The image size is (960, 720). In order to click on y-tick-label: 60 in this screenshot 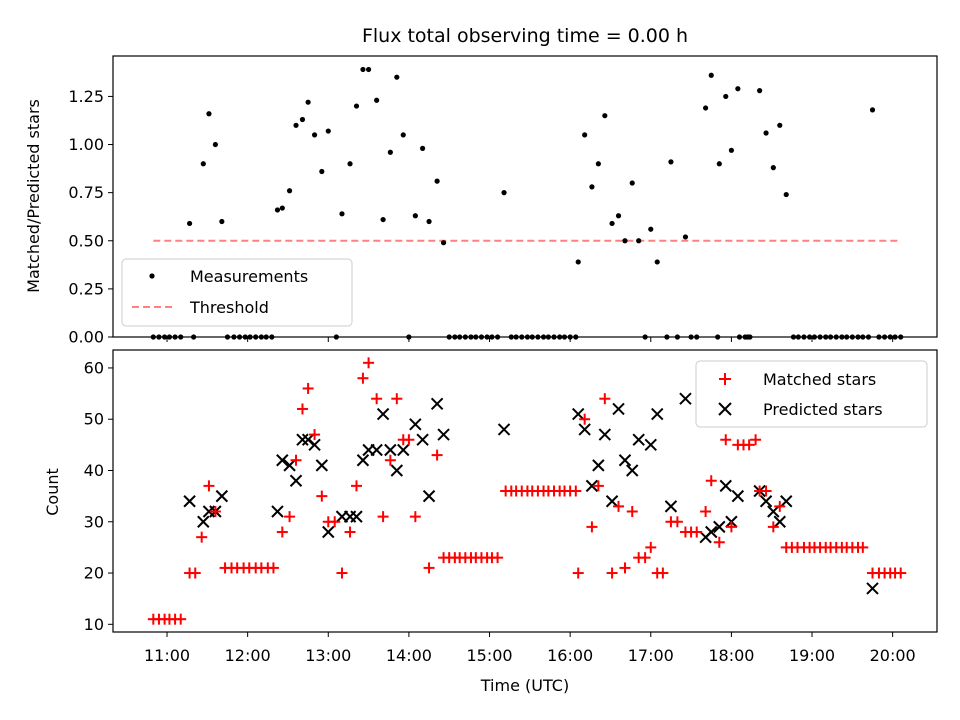, I will do `click(94, 367)`.